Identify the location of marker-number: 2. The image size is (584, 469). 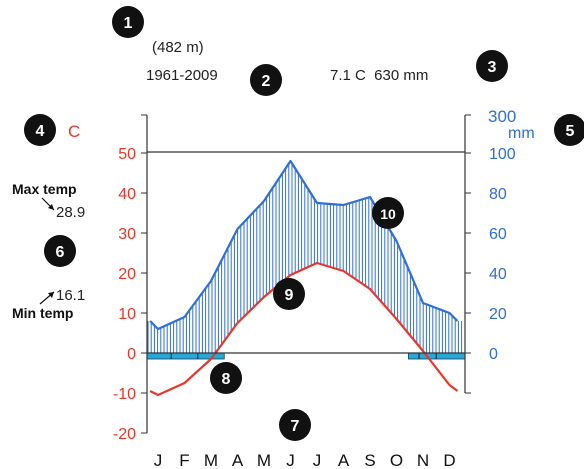
(266, 81).